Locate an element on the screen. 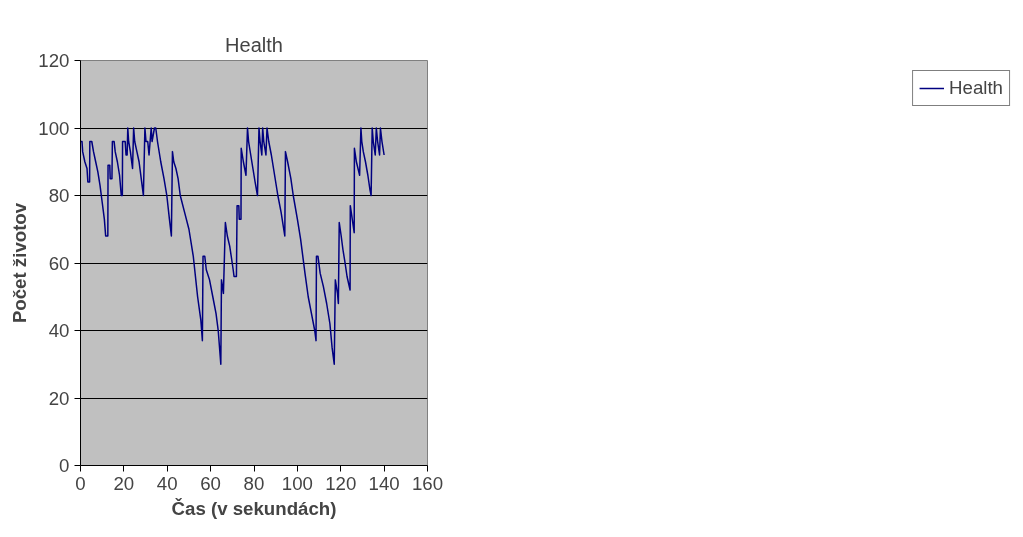  line-series is located at coordinates (232, 246).